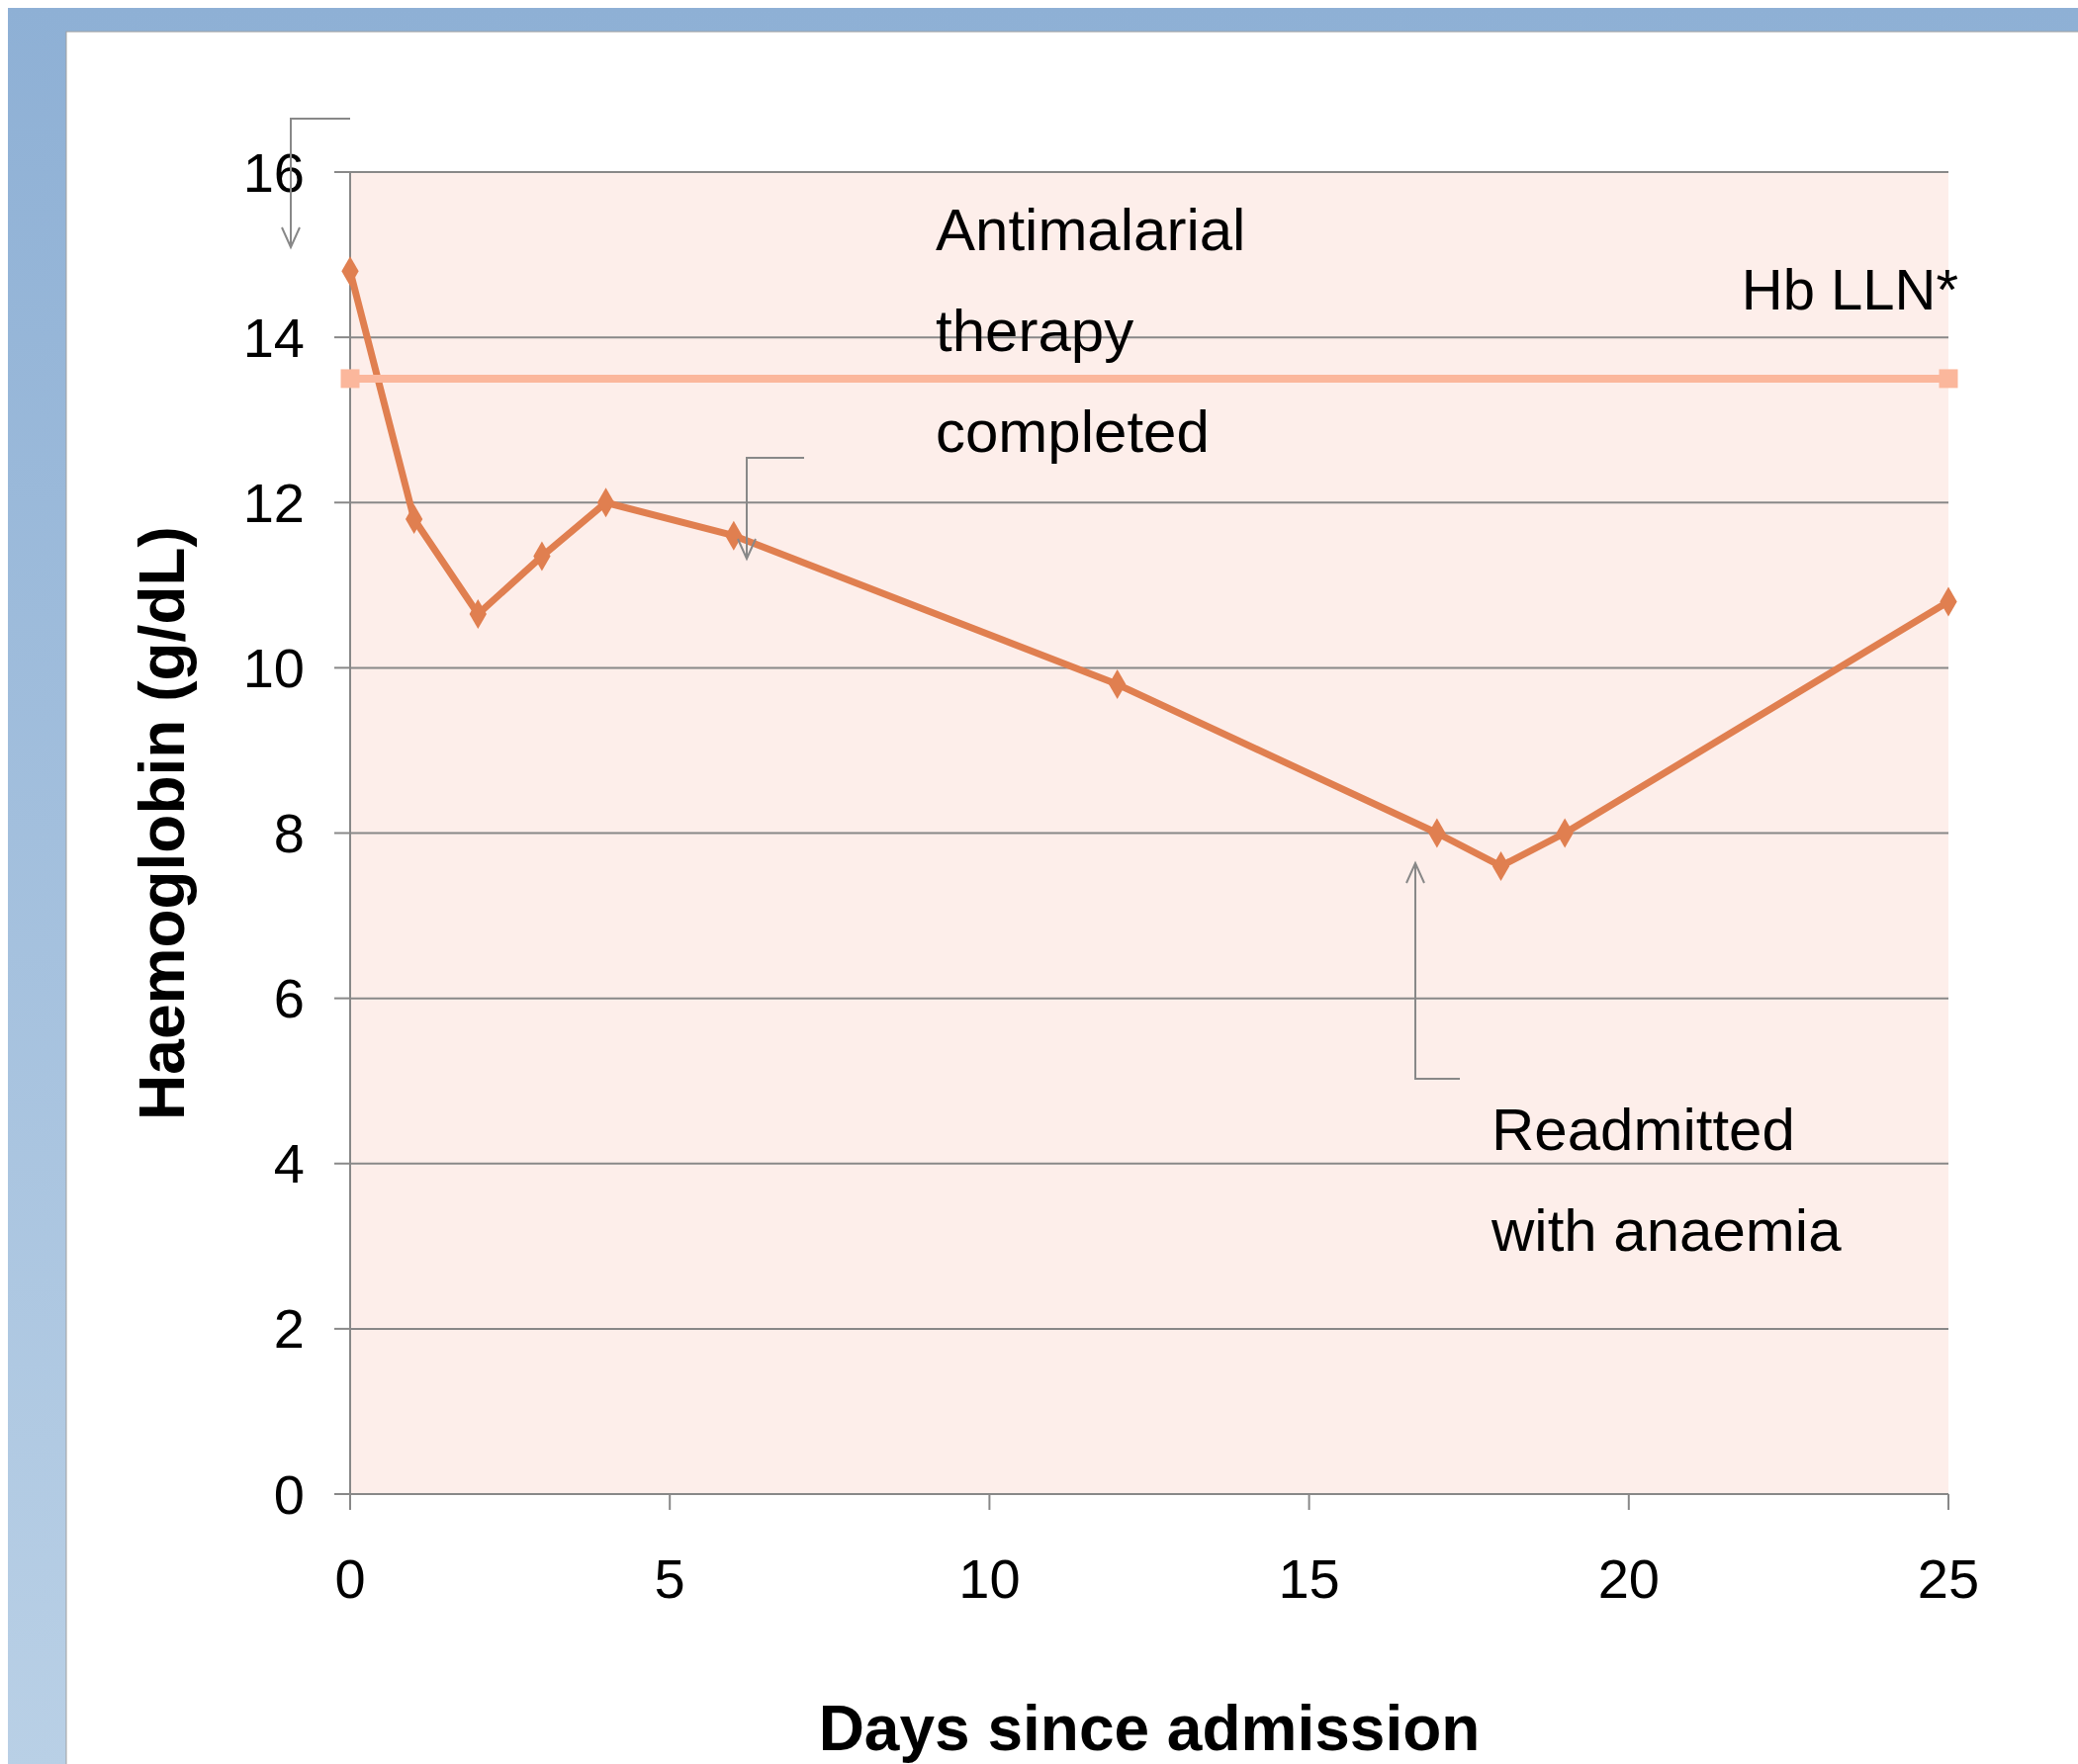  Describe the element at coordinates (289, 1494) in the screenshot. I see `y-tick-label: 0` at that location.